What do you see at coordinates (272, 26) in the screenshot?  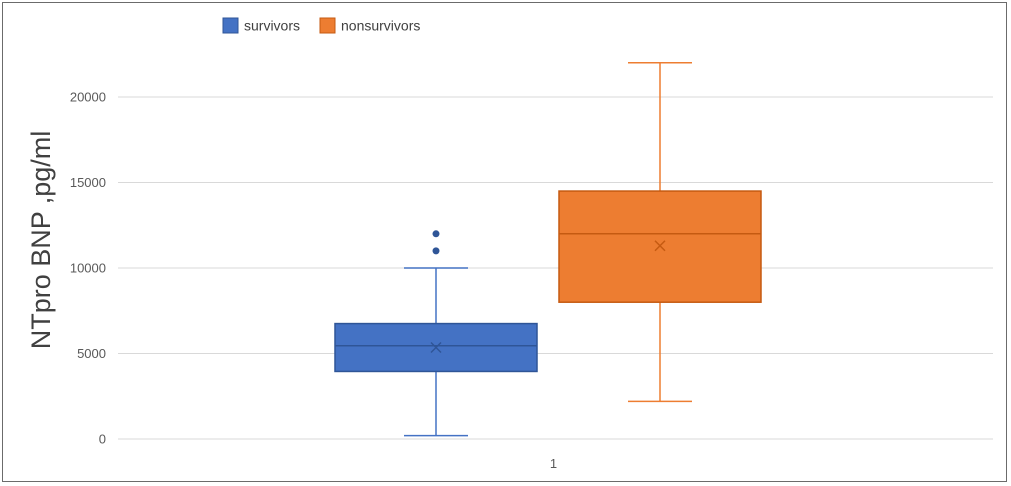 I see `legend-label-survivors: survivors` at bounding box center [272, 26].